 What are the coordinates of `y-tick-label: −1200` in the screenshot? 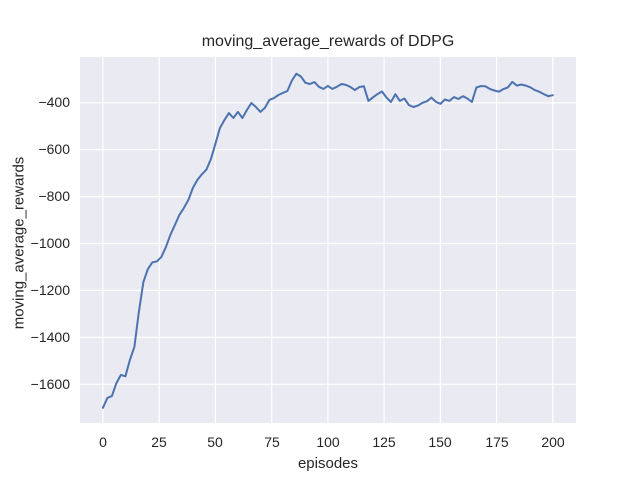 It's located at (50, 290).